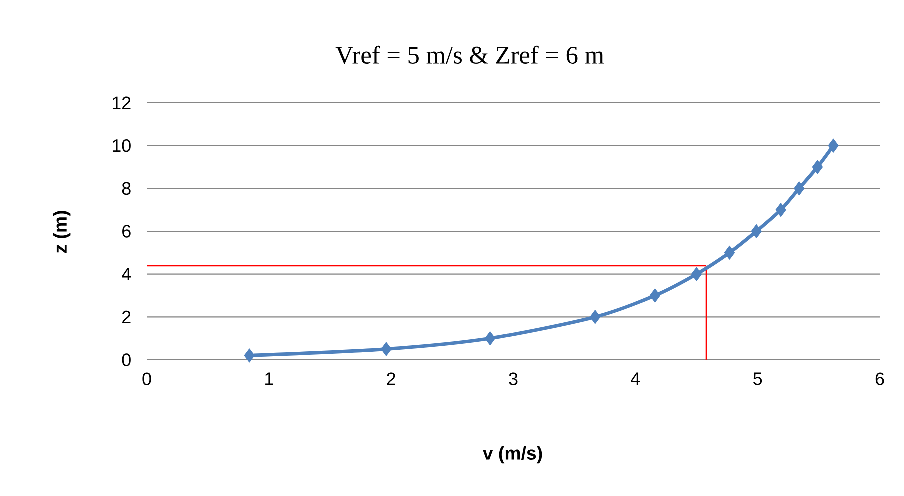 The width and height of the screenshot is (904, 496). Describe the element at coordinates (391, 379) in the screenshot. I see `x-tick-label: 2` at that location.